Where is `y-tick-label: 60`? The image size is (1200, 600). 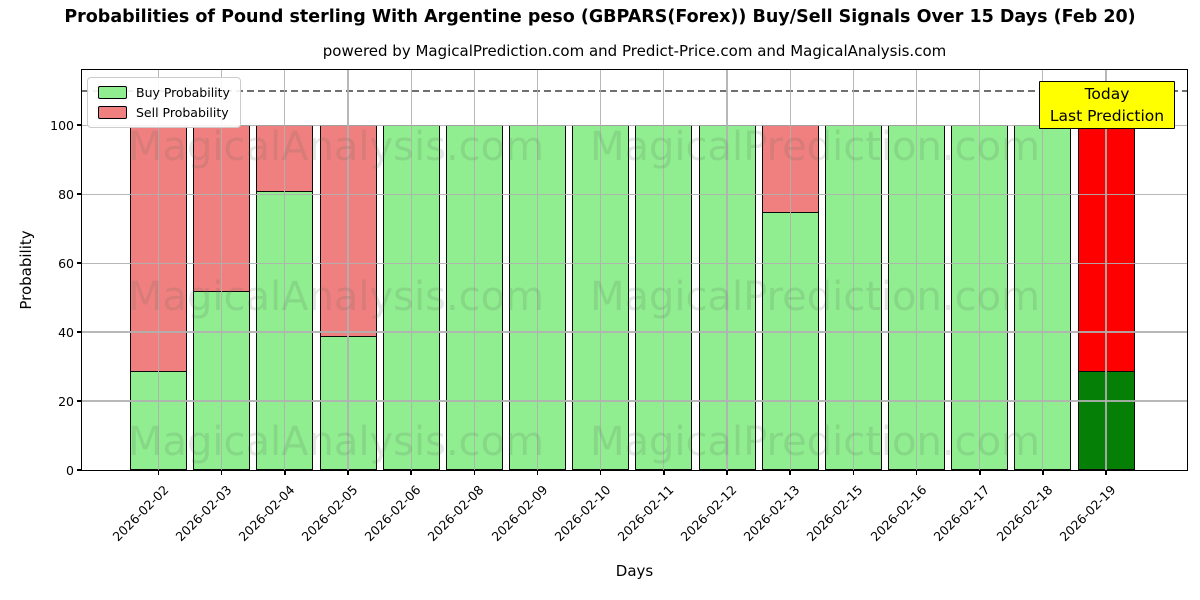 y-tick-label: 60 is located at coordinates (66, 264).